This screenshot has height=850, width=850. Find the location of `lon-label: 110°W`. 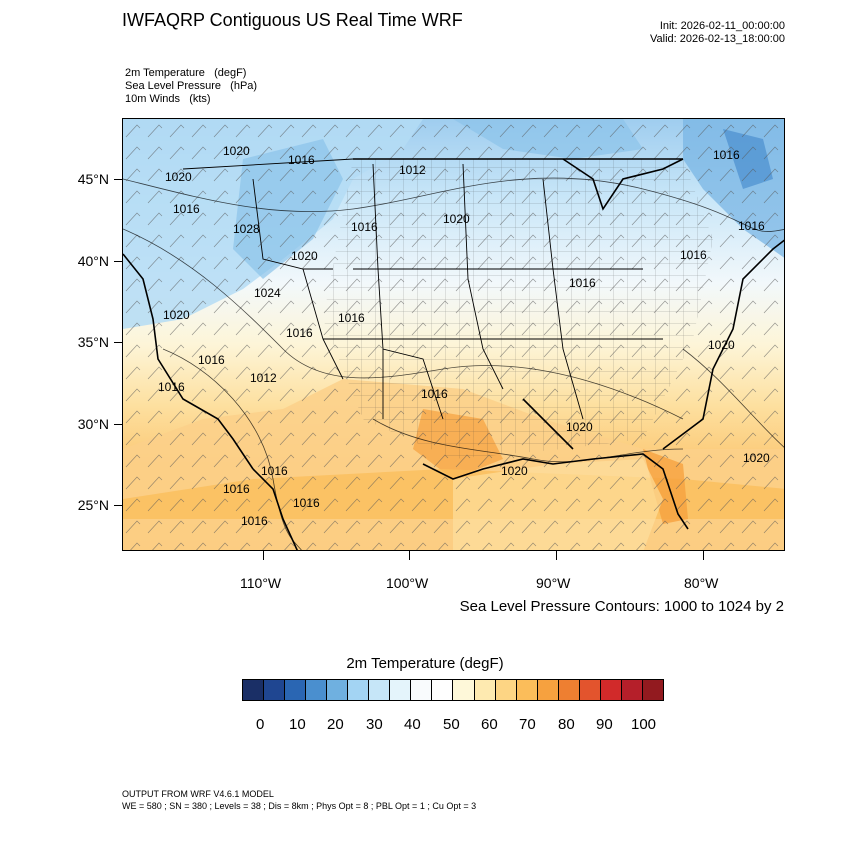

lon-label: 110°W is located at coordinates (261, 583).